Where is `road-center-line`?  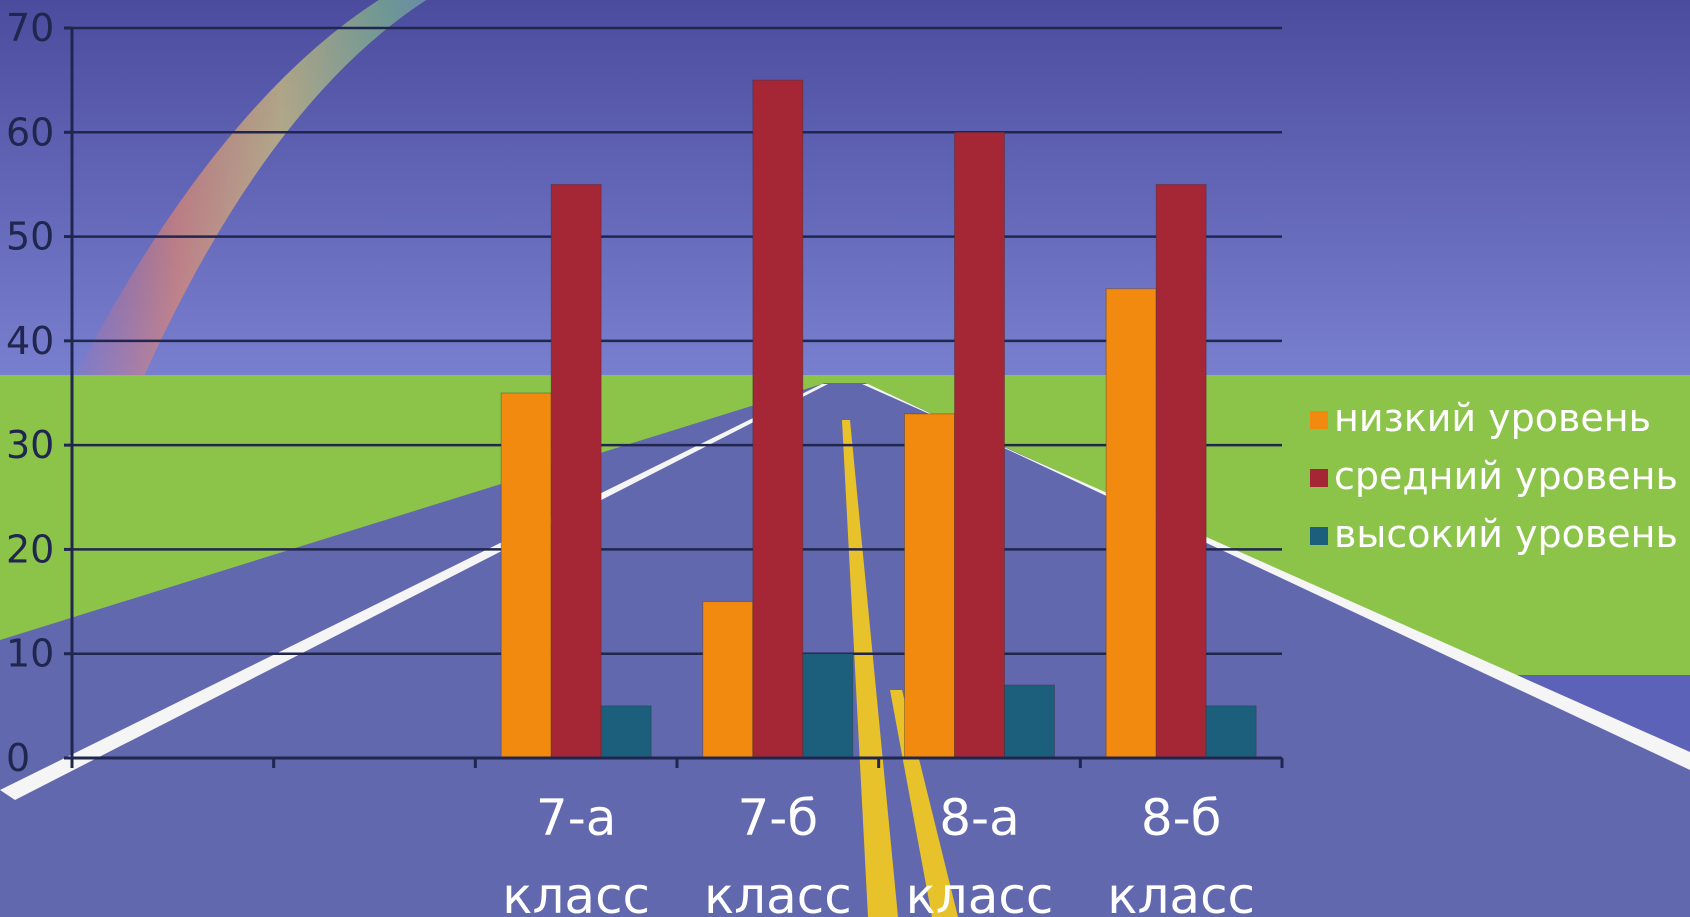
road-center-line is located at coordinates (870, 668).